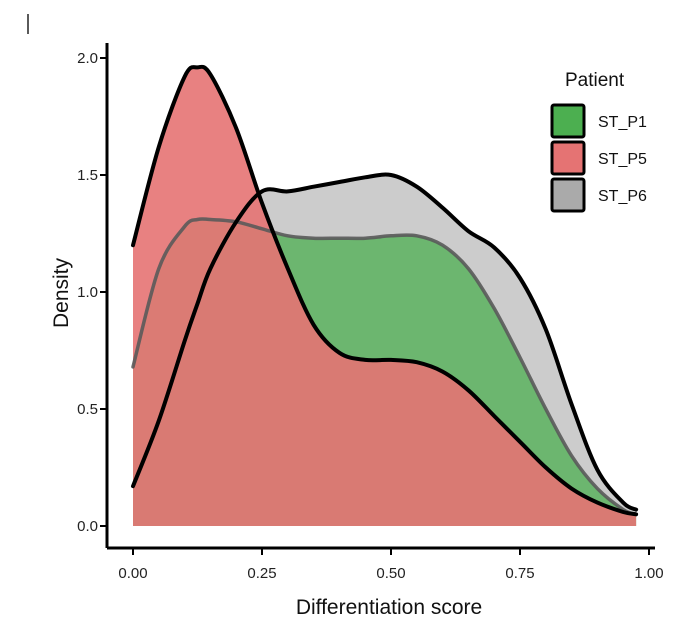  I want to click on y-ticks: 0.0 0.5 1.0 1.5 2.0, so click(92, 292).